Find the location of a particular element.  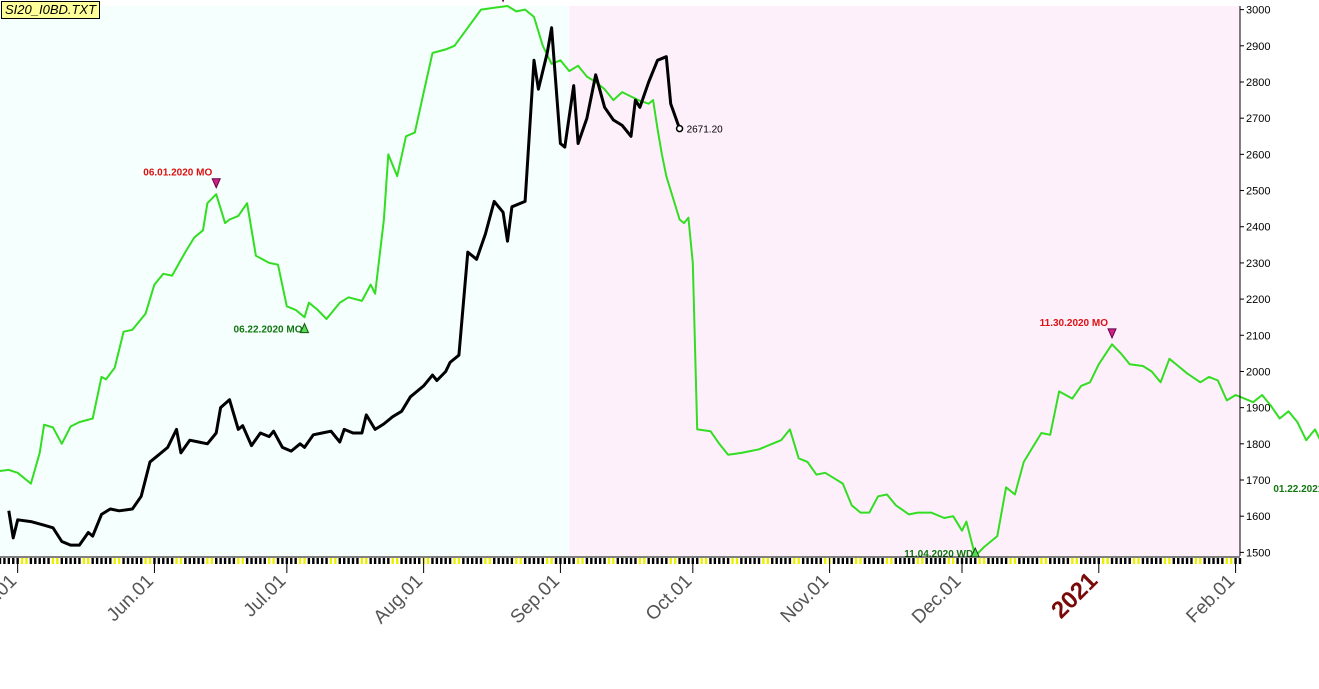

y-tick-label: 1500 is located at coordinates (1258, 553).